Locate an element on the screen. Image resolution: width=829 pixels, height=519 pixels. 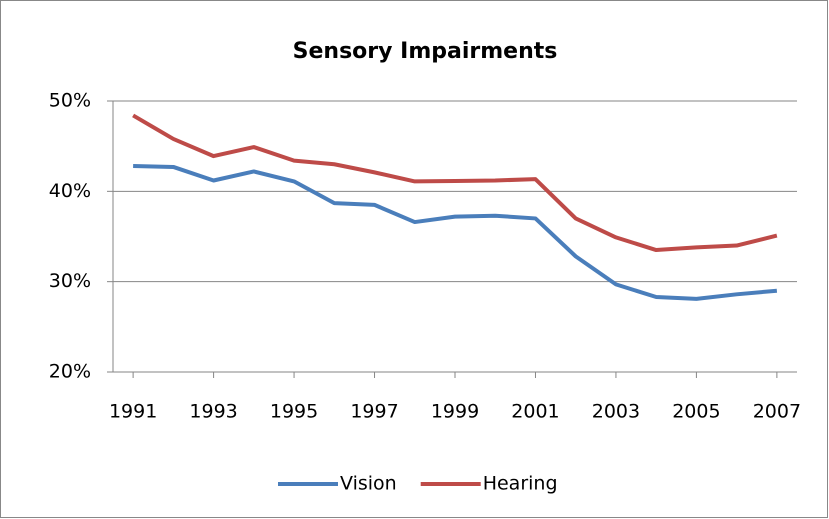
x-tick-label: 1993 is located at coordinates (213, 412).